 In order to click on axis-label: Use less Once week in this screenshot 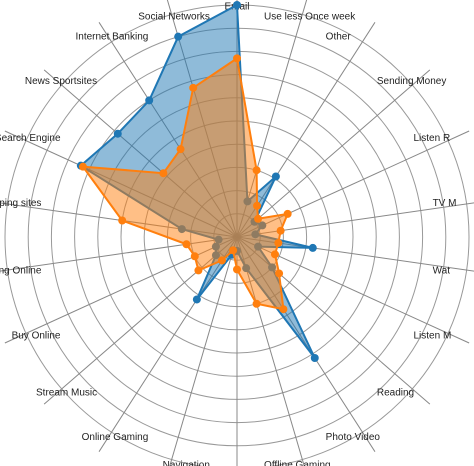, I will do `click(310, 16)`.